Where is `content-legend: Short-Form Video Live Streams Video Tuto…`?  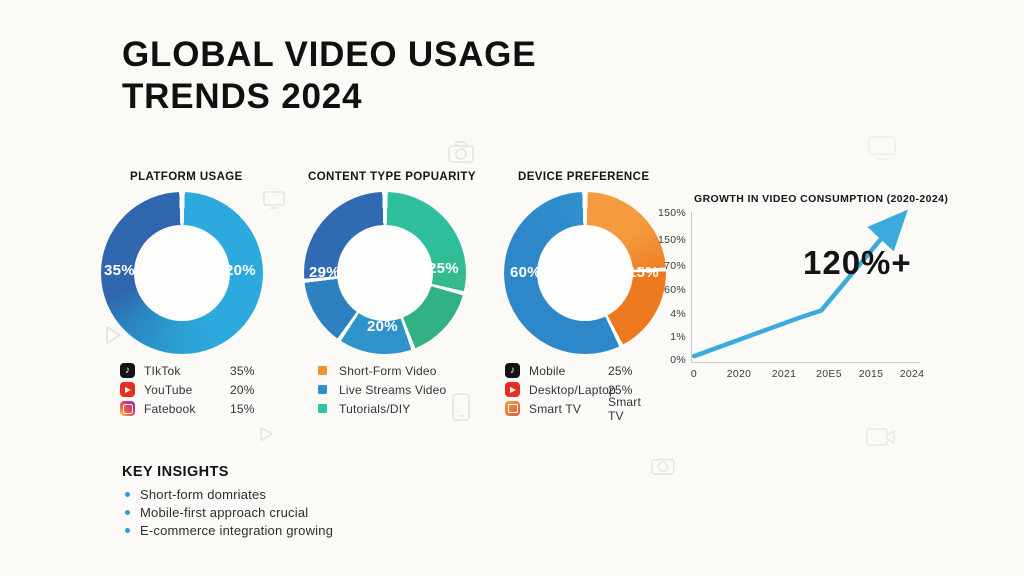
content-legend: Short-Form Video Live Streams Video Tuto… is located at coordinates (390, 389).